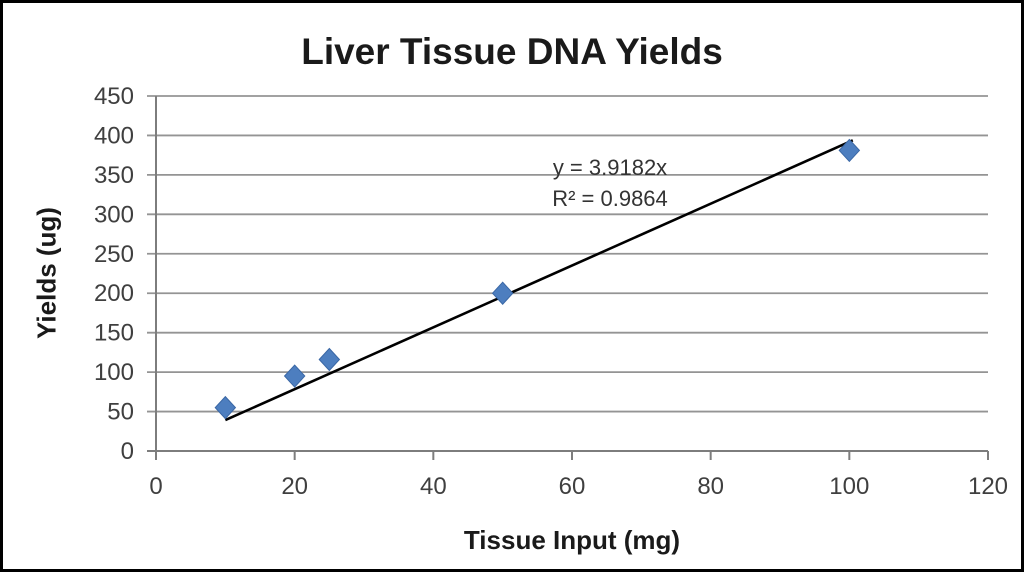 Image resolution: width=1024 pixels, height=572 pixels. Describe the element at coordinates (155, 486) in the screenshot. I see `x-tick-label-0: 0` at that location.